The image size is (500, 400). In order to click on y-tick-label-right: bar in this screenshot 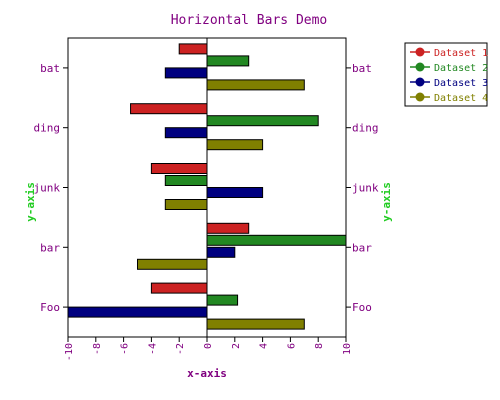, I will do `click(362, 247)`.